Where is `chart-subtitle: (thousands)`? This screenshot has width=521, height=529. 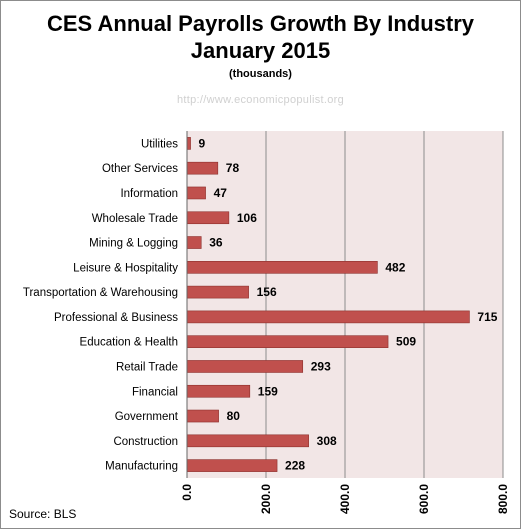 chart-subtitle: (thousands) is located at coordinates (260, 74).